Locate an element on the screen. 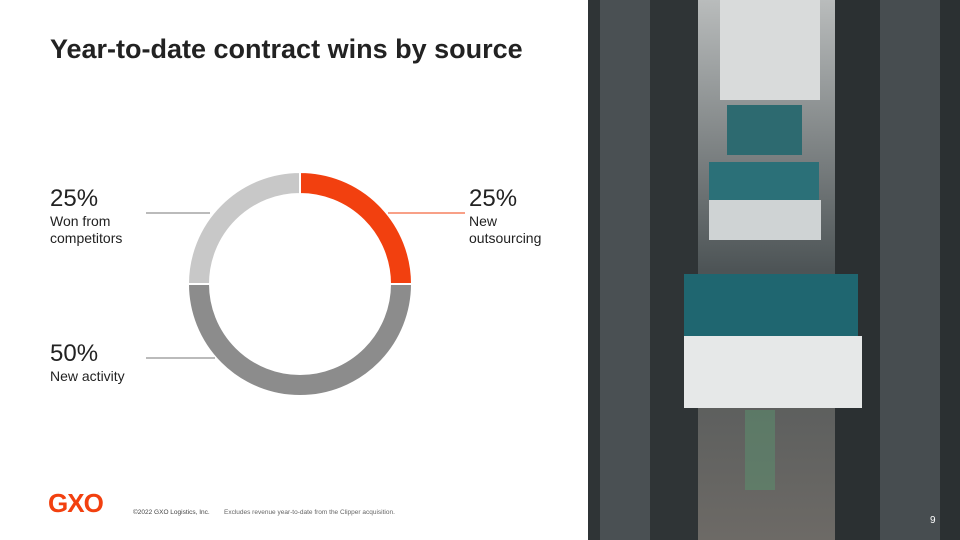  segment-label: 25% Won from competitors is located at coordinates (97, 216).